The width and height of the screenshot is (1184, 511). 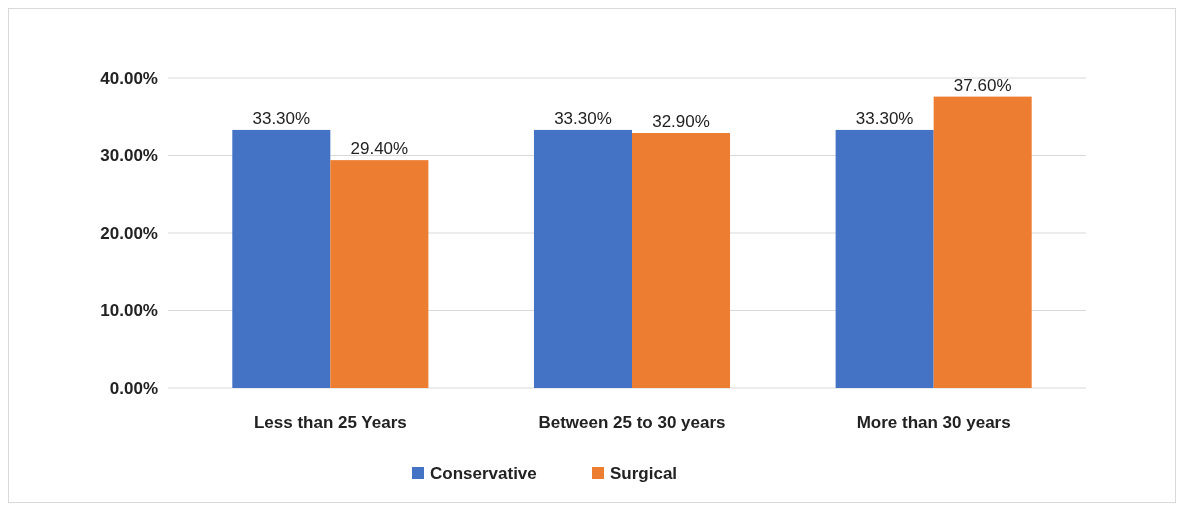 I want to click on y-tick-label: 30.00%, so click(x=129, y=156).